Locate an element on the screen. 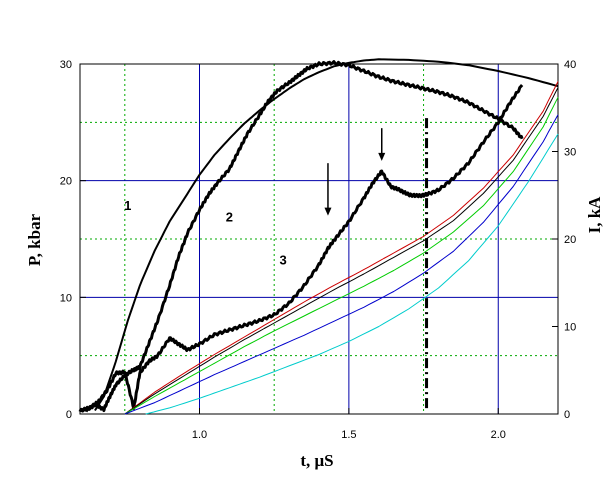 This screenshot has width=610, height=479. y-left-tick-label: 10 is located at coordinates (66, 298).